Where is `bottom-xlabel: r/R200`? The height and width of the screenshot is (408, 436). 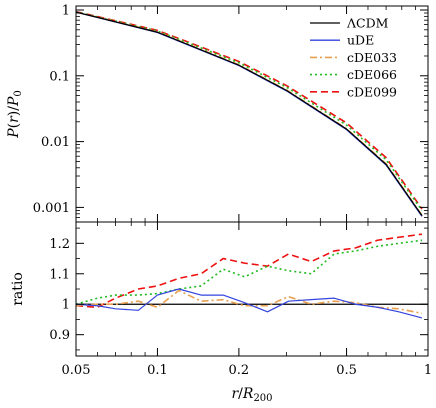
bottom-xlabel: r/R200 is located at coordinates (251, 395).